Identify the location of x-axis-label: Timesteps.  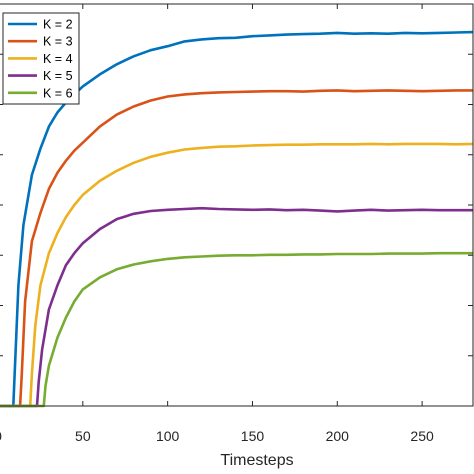
(256, 460).